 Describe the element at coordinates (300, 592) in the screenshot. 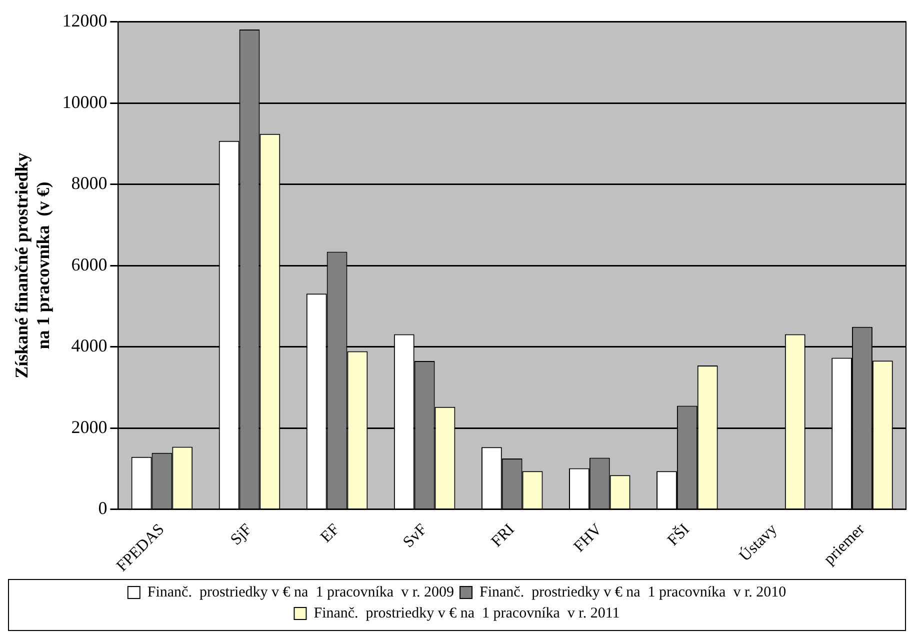

I see `legend-label: Finanč. prostriedky v € na 1 pracovníka v r. 2009` at that location.